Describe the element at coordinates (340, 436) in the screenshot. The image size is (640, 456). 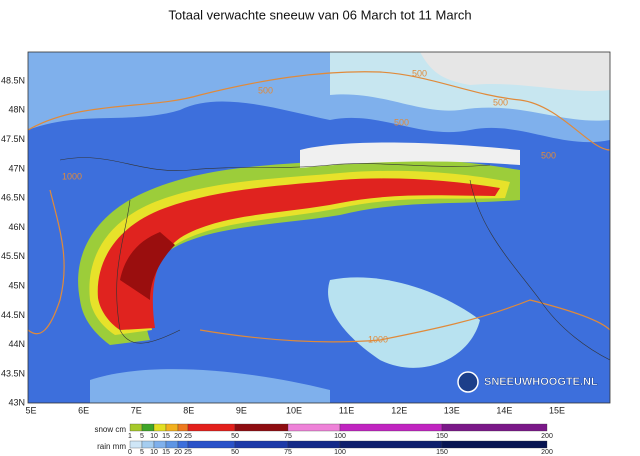
I see `snow-tick-label: 100` at that location.